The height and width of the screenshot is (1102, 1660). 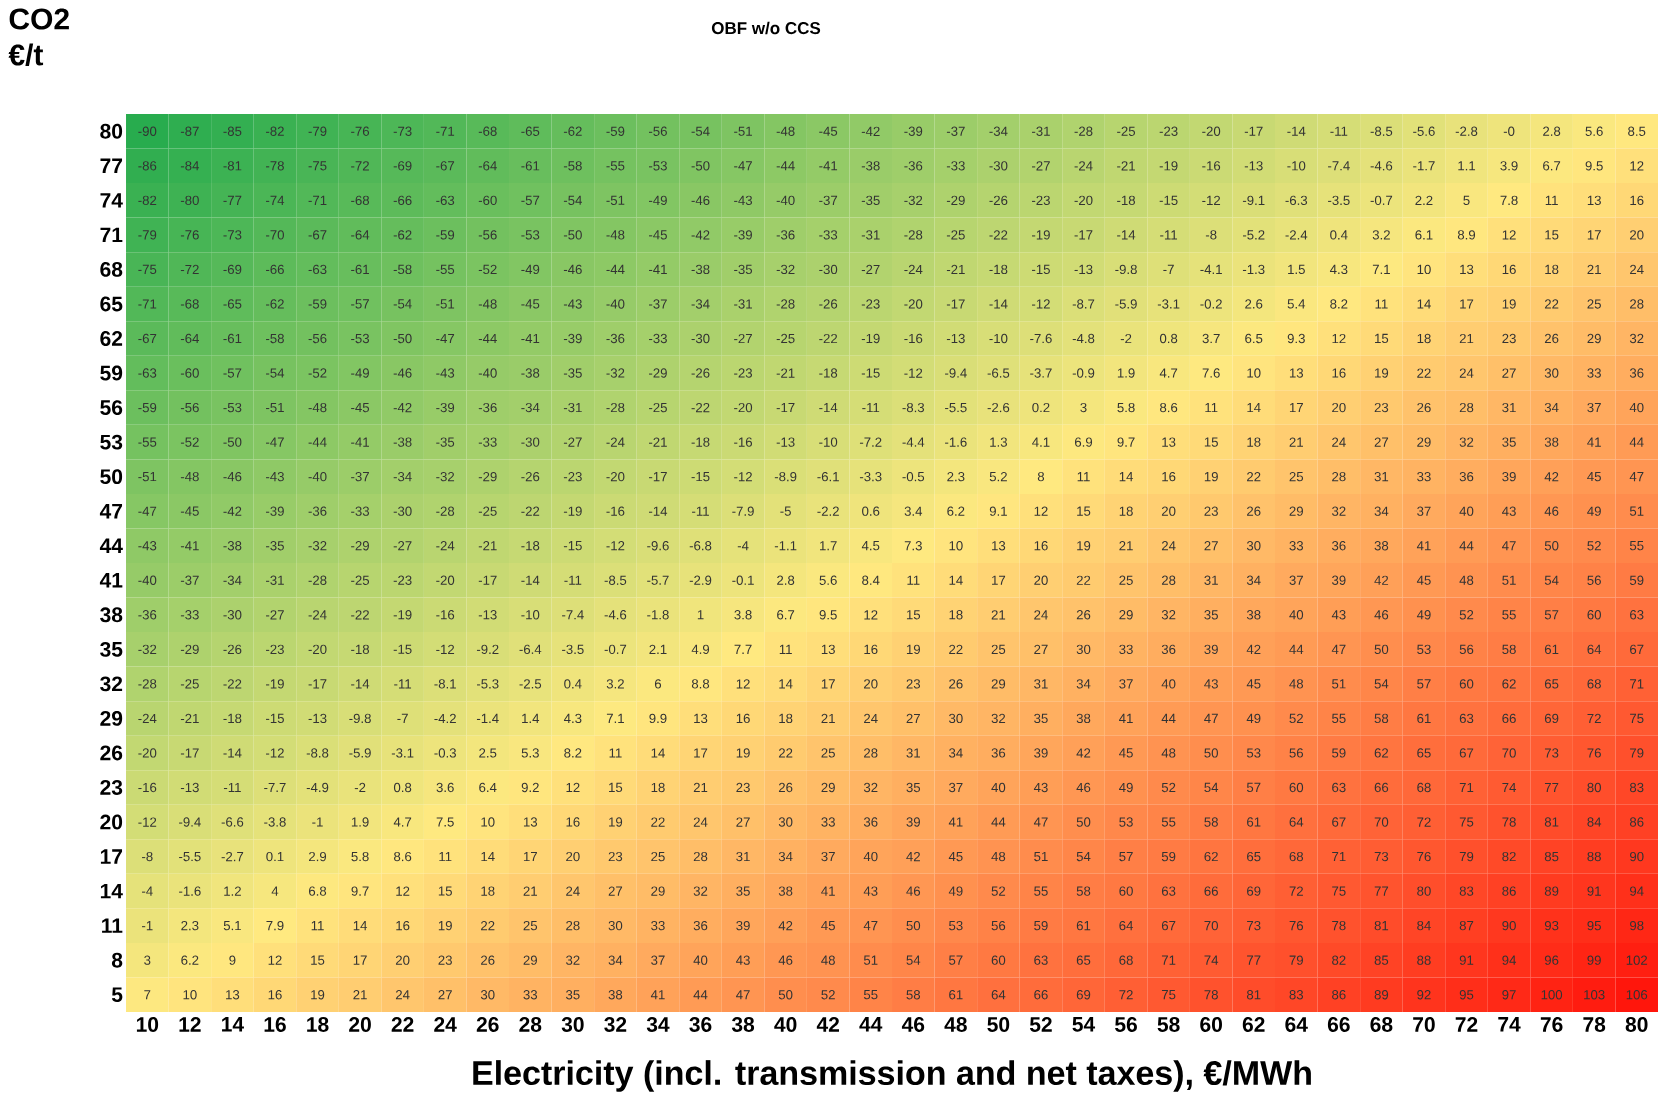 What do you see at coordinates (111, 580) in the screenshot?
I see `y-tick-label: 41` at bounding box center [111, 580].